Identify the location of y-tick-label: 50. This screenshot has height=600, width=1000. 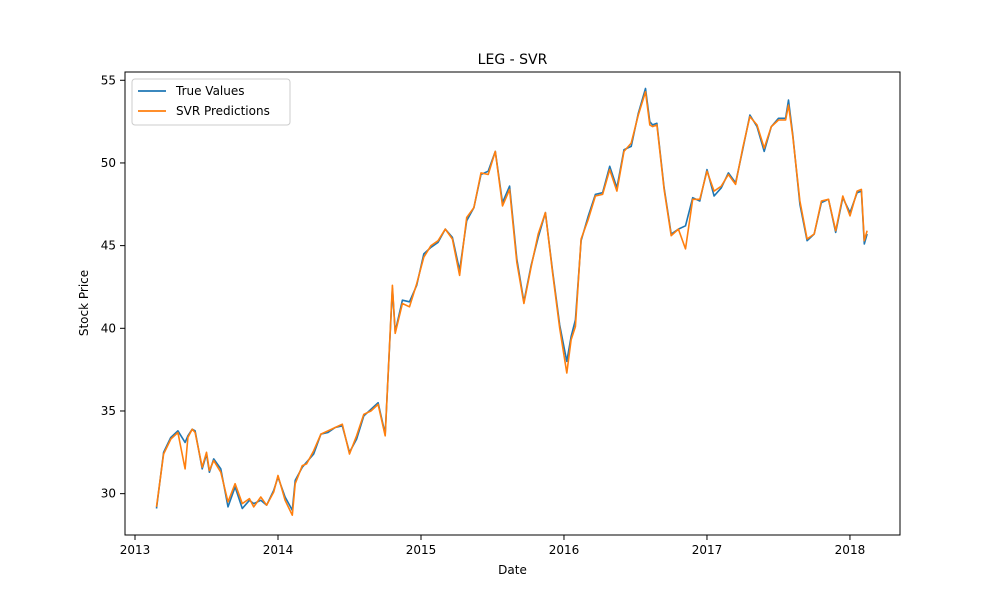
(108, 163).